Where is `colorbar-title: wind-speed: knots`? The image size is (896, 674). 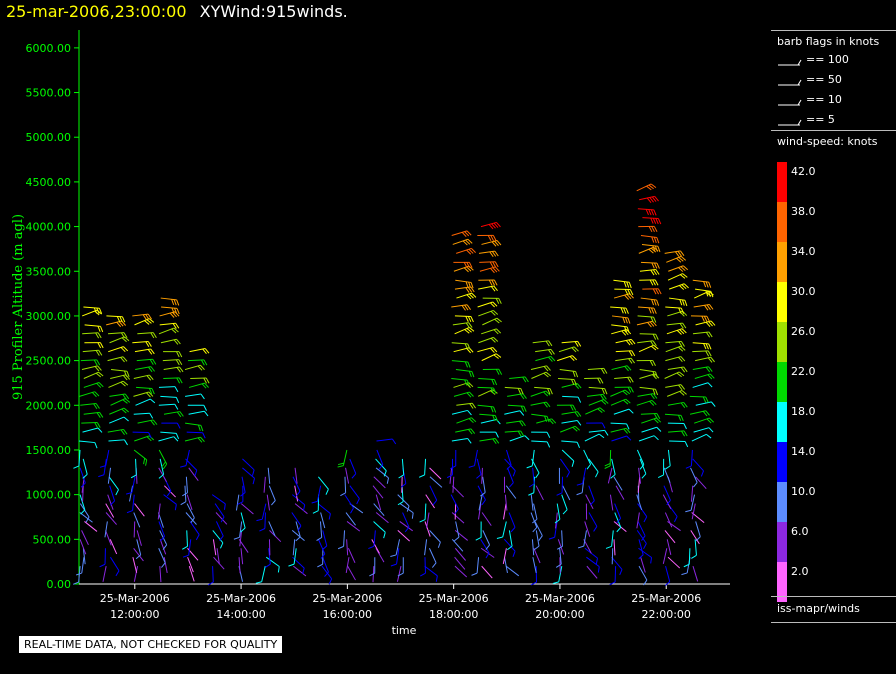 colorbar-title: wind-speed: knots is located at coordinates (827, 141).